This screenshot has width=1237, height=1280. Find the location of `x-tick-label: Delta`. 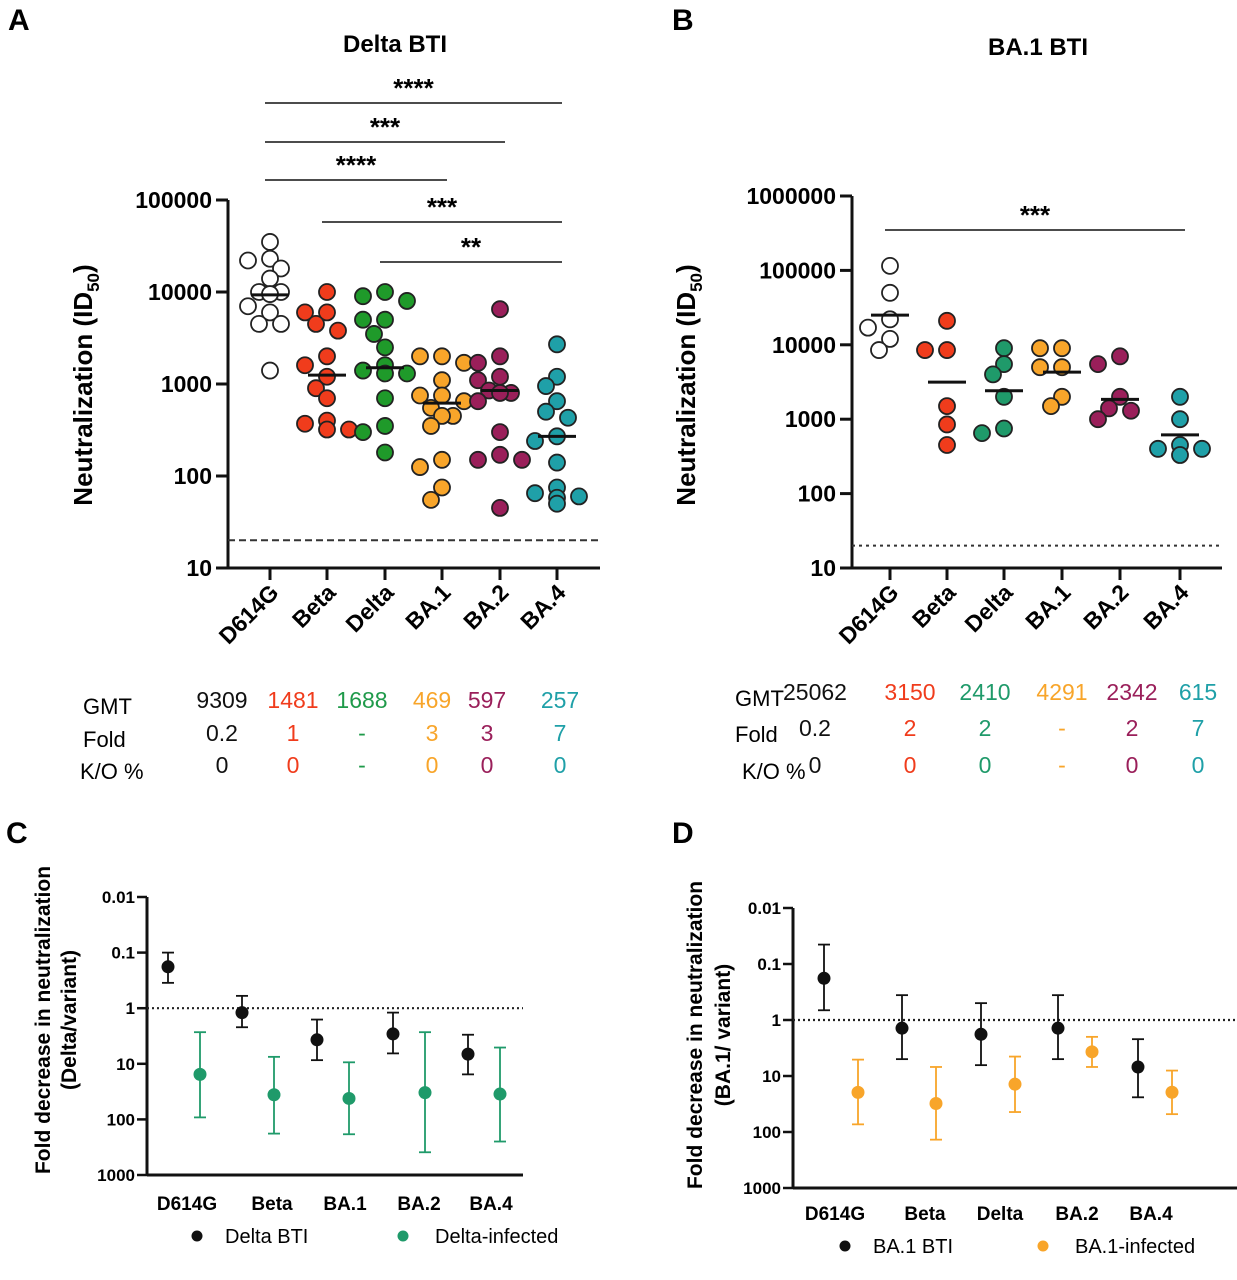

x-tick-label: Delta is located at coordinates (988, 608).